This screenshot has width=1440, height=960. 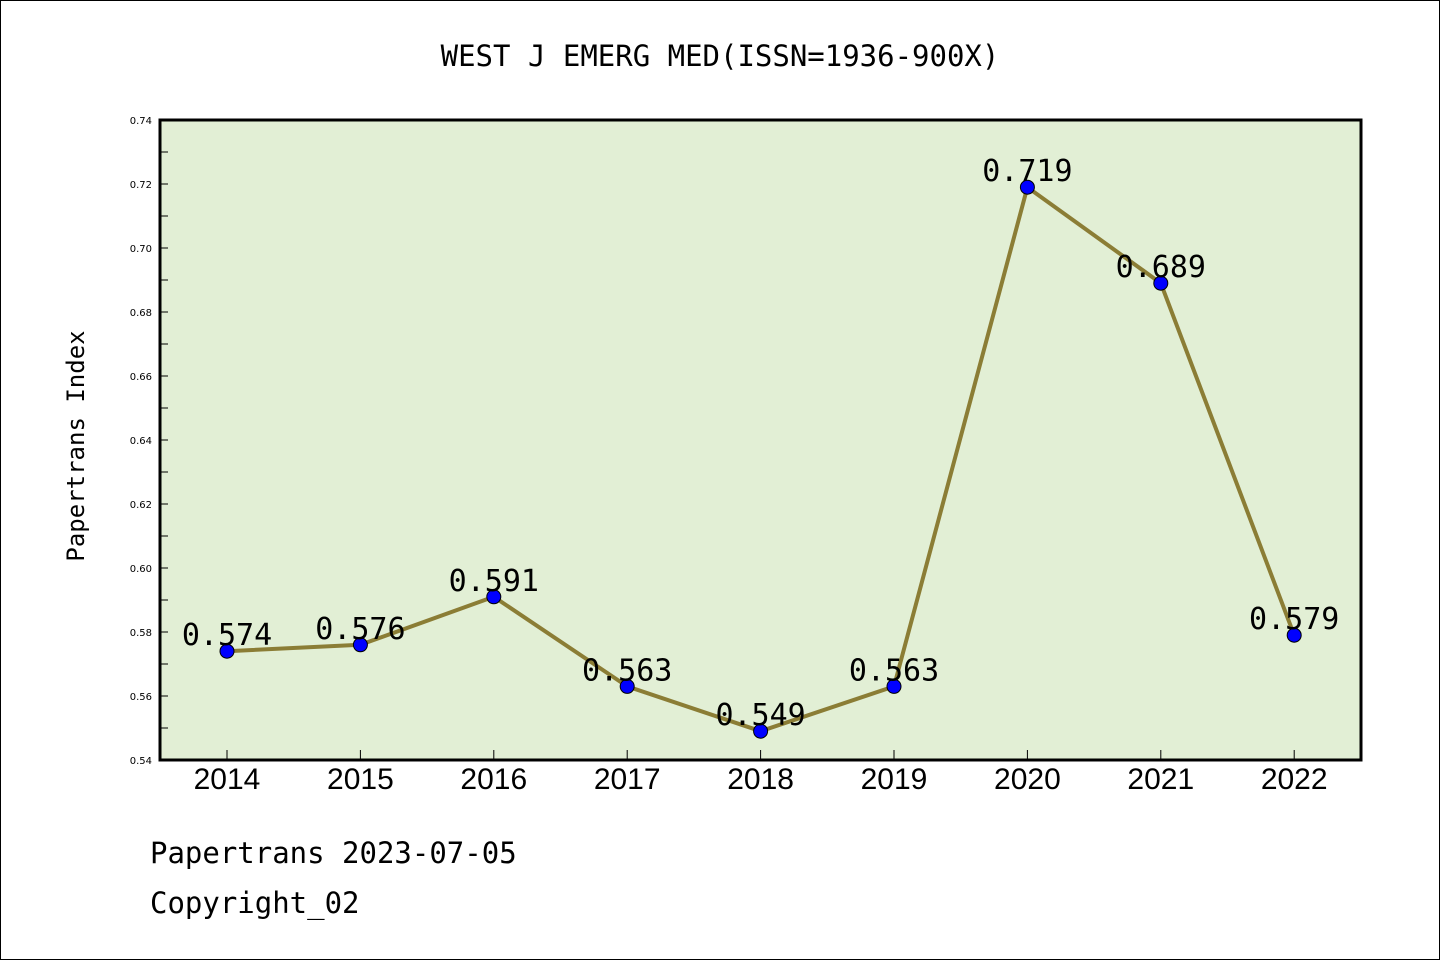 What do you see at coordinates (141, 697) in the screenshot?
I see `y-tick-label: 0.56` at bounding box center [141, 697].